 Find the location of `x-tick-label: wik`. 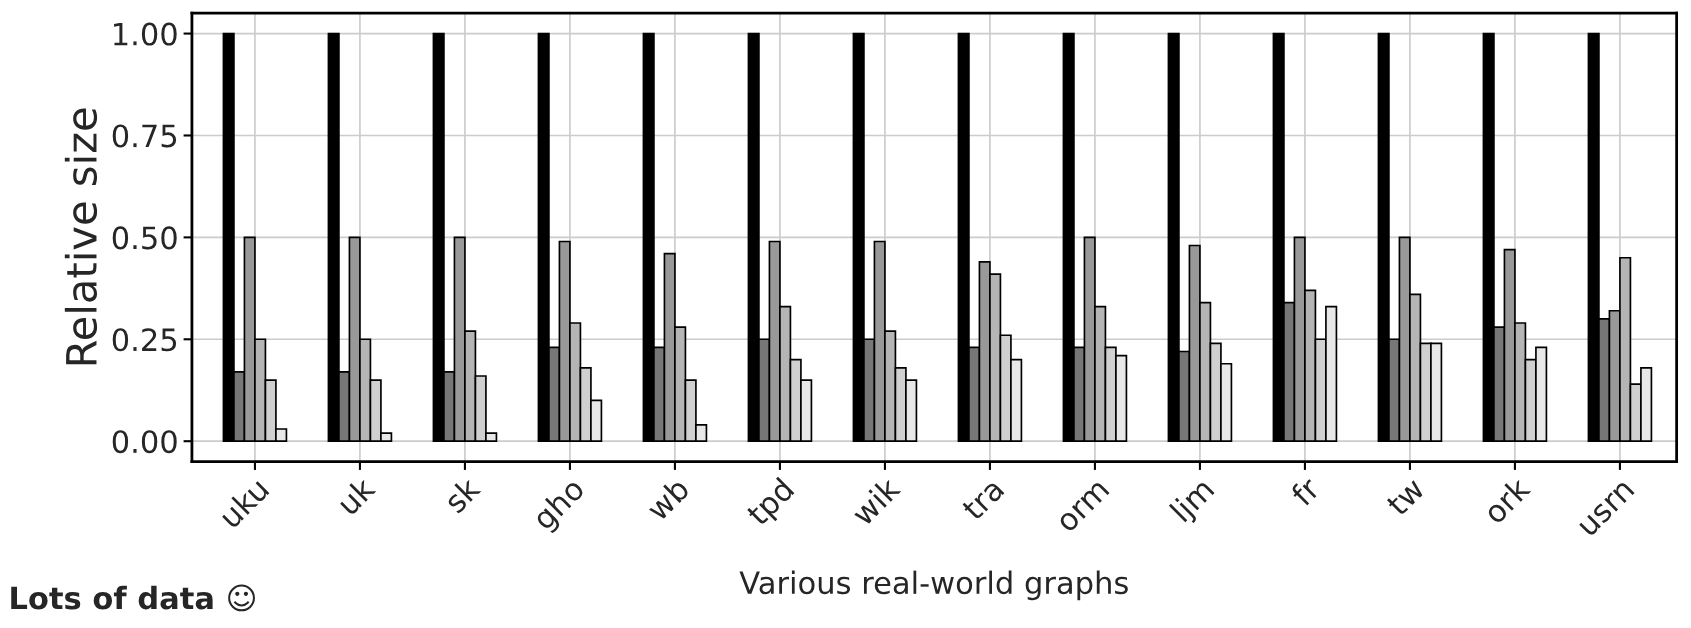

x-tick-label: wik is located at coordinates (875, 500).